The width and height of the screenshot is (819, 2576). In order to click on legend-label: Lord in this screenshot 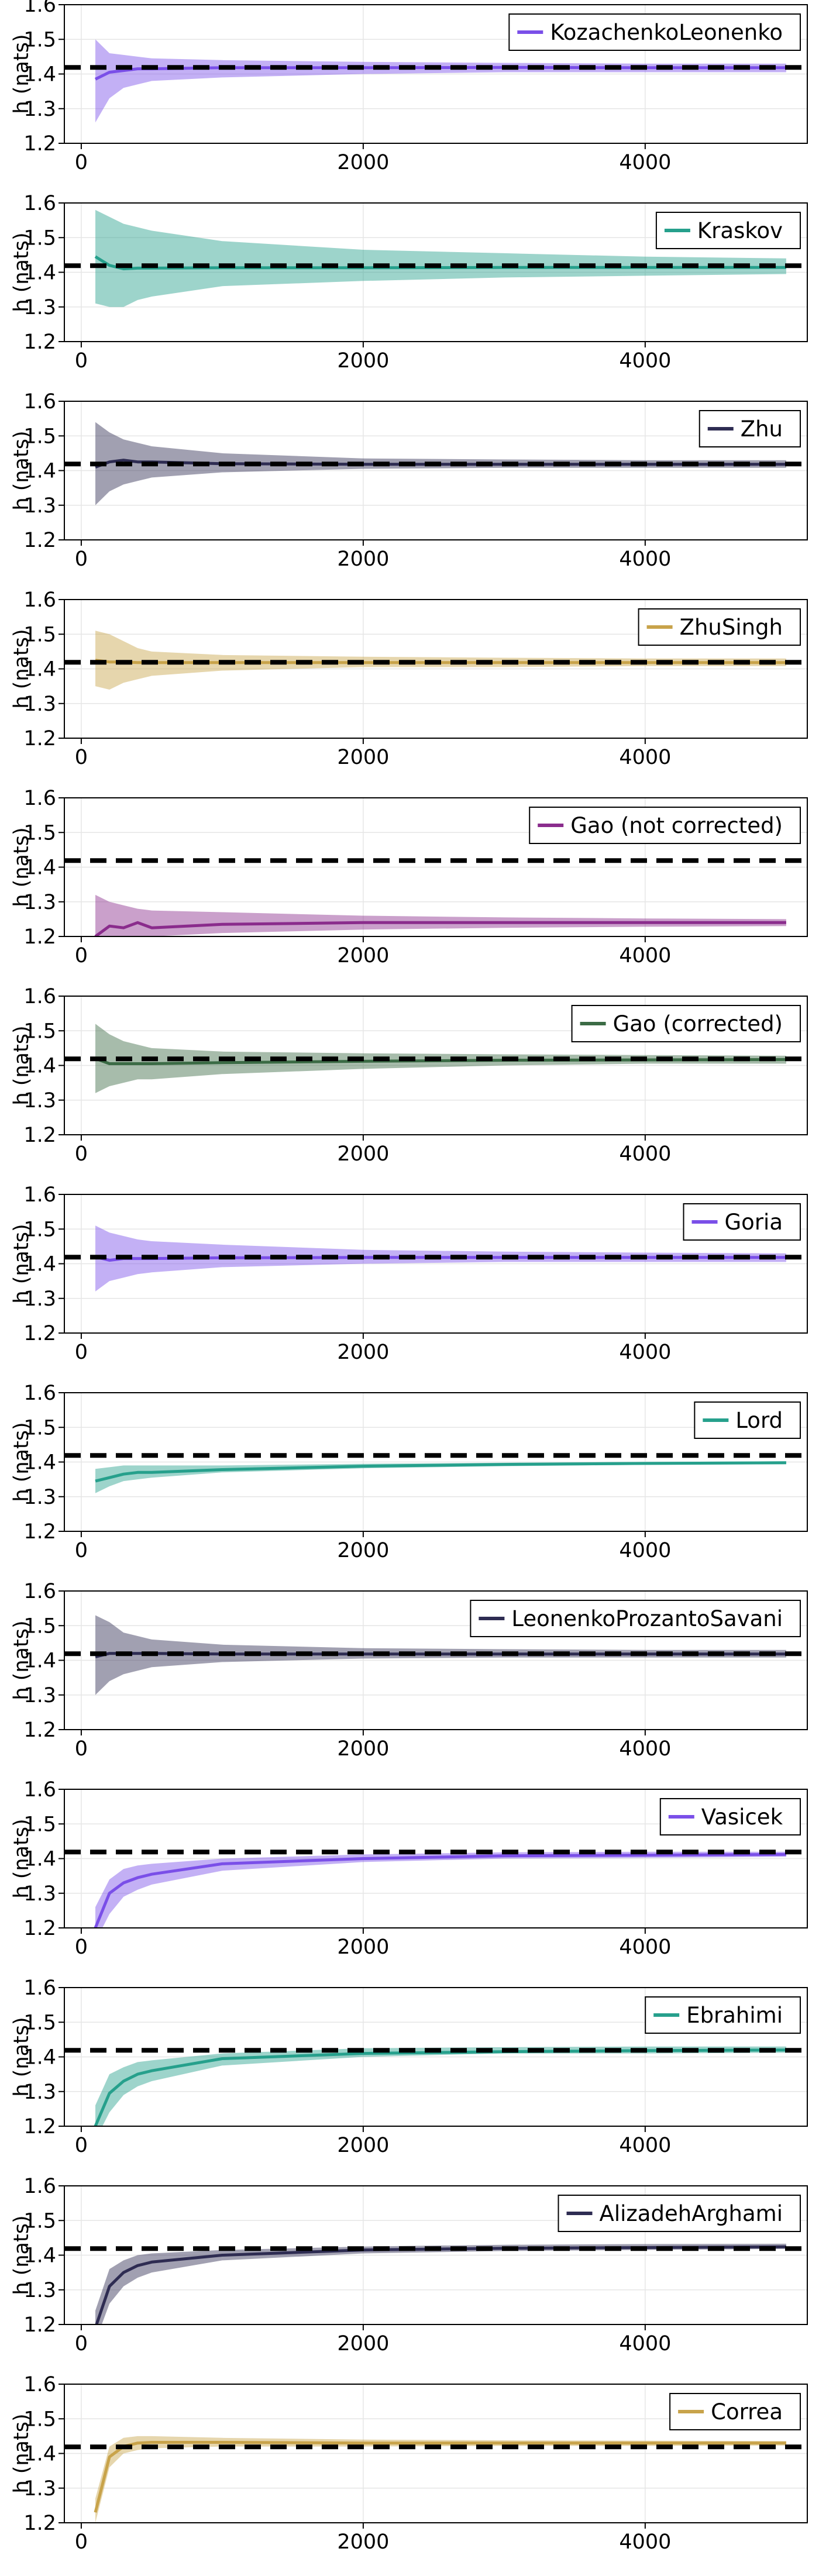, I will do `click(759, 1420)`.